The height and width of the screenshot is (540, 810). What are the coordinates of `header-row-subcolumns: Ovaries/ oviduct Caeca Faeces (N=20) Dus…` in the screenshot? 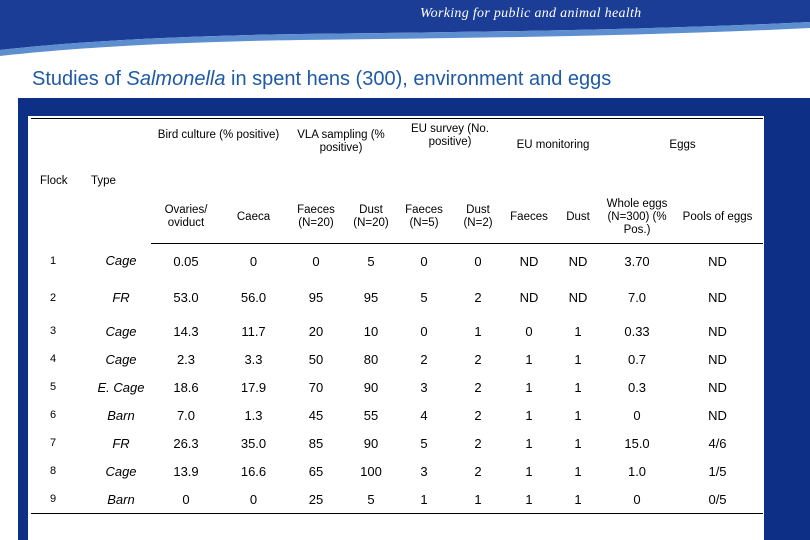 It's located at (397, 217).